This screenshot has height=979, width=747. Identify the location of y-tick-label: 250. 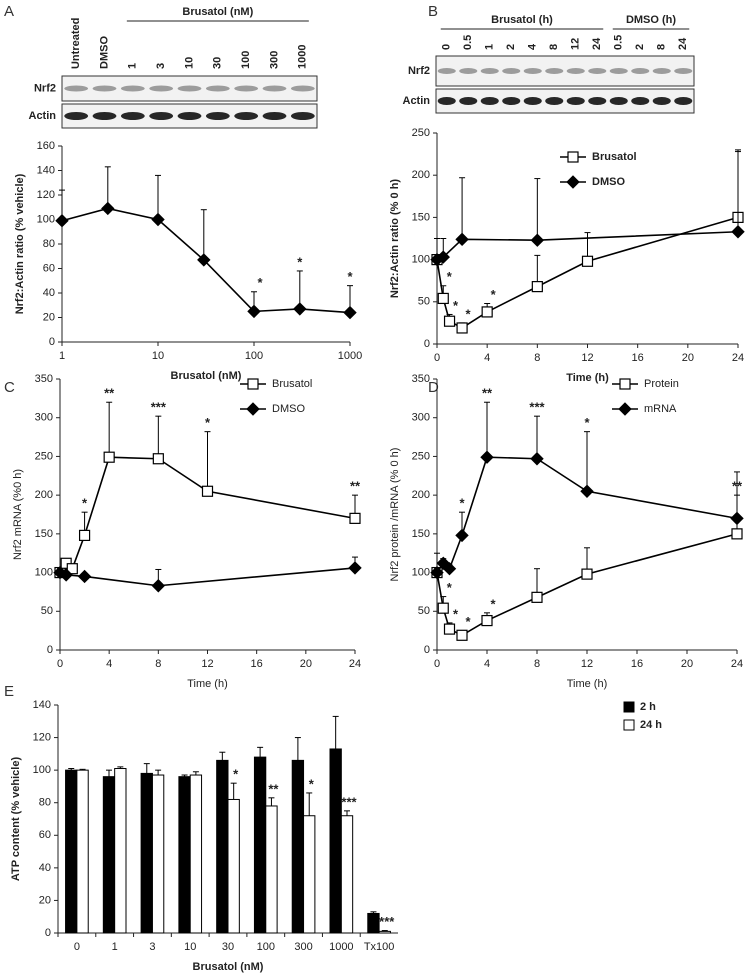
(421, 133).